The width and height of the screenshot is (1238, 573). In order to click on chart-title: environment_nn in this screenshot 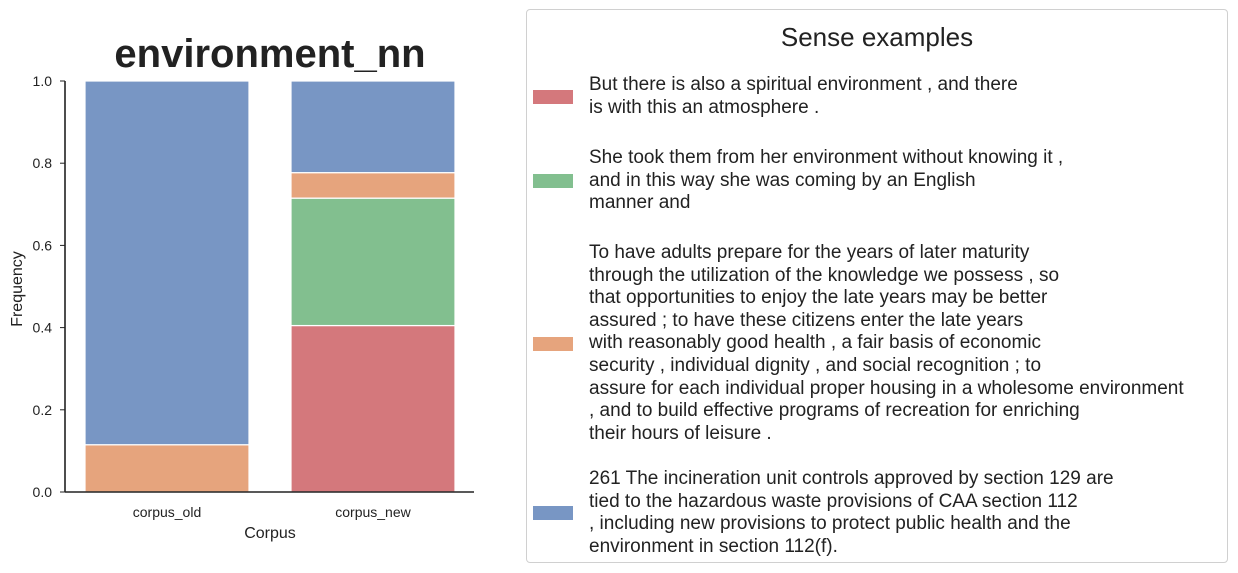, I will do `click(269, 54)`.